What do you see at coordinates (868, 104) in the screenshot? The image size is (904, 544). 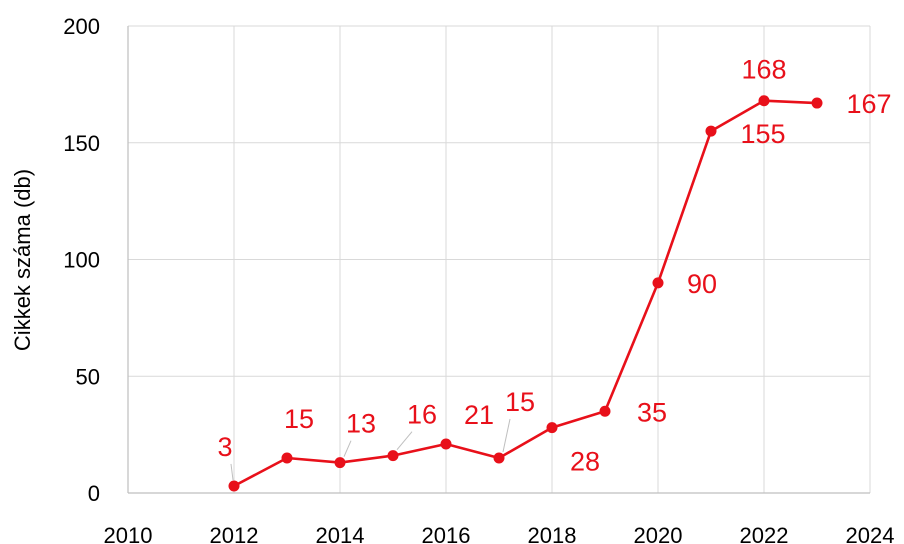 I see `data-label: 167` at bounding box center [868, 104].